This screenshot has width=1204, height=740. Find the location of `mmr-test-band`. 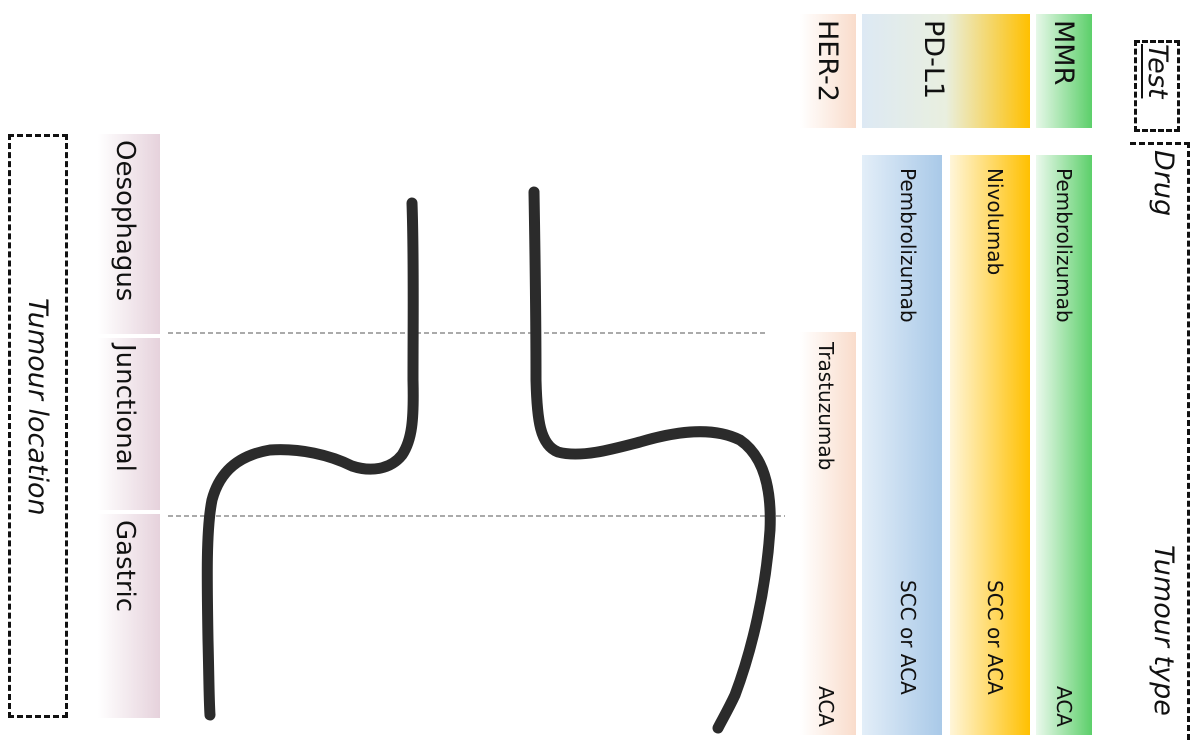

mmr-test-band is located at coordinates (1064, 71).